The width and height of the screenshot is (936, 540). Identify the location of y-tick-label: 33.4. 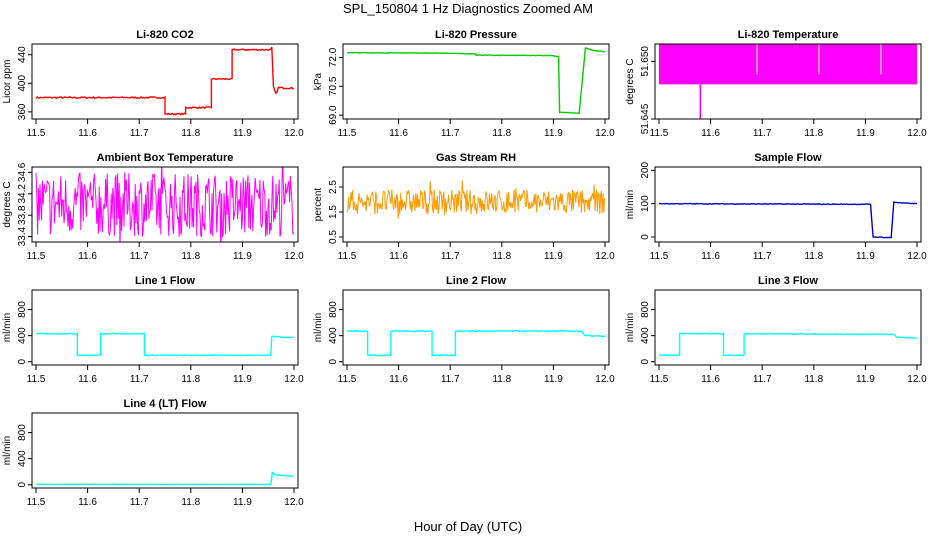
(22, 236).